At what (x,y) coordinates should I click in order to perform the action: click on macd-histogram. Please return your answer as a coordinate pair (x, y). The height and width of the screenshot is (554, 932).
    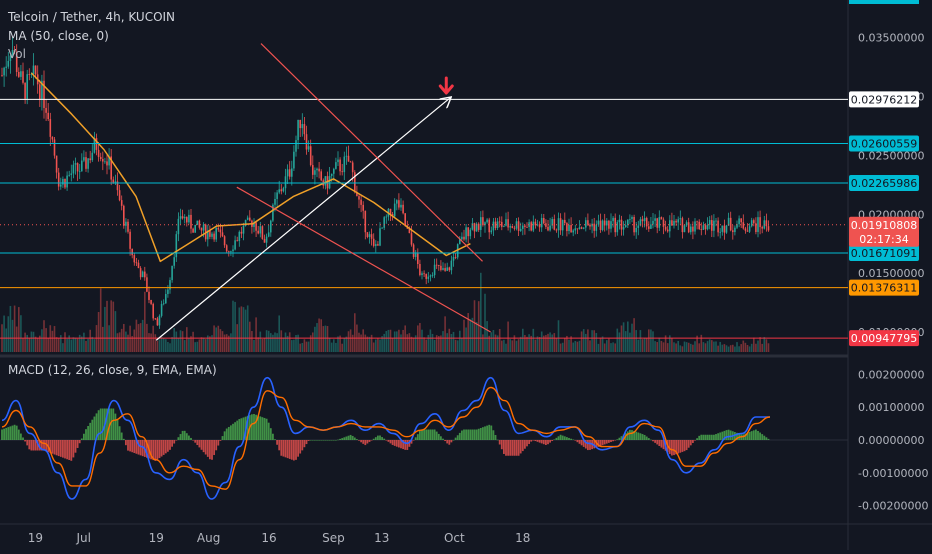
    Looking at the image, I should click on (385, 434).